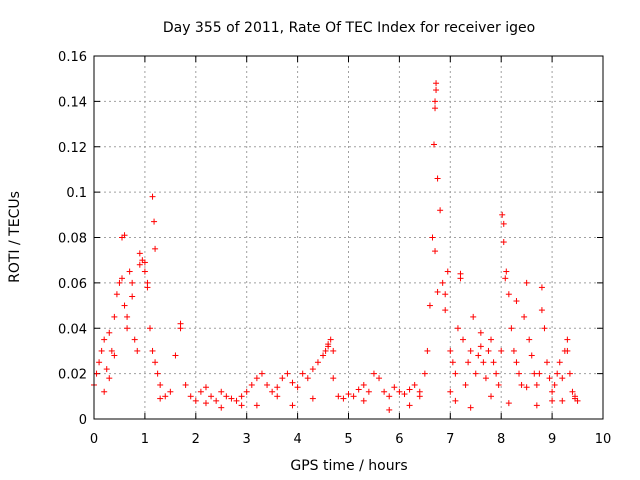 The width and height of the screenshot is (640, 480). I want to click on x-tick-label: 8, so click(501, 439).